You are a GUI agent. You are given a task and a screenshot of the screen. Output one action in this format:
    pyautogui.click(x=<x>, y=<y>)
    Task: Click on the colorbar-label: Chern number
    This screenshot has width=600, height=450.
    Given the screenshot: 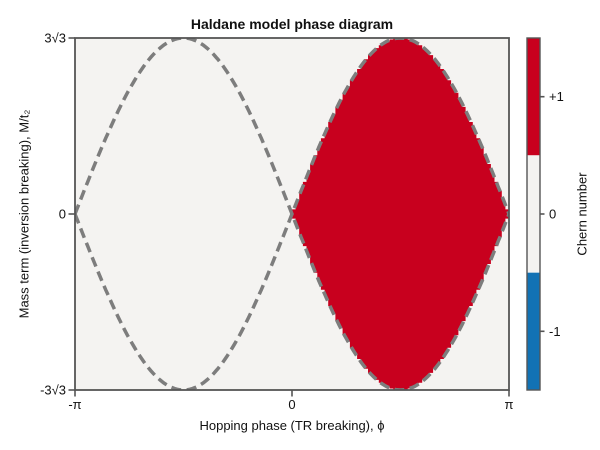 What is the action you would take?
    pyautogui.click(x=582, y=214)
    